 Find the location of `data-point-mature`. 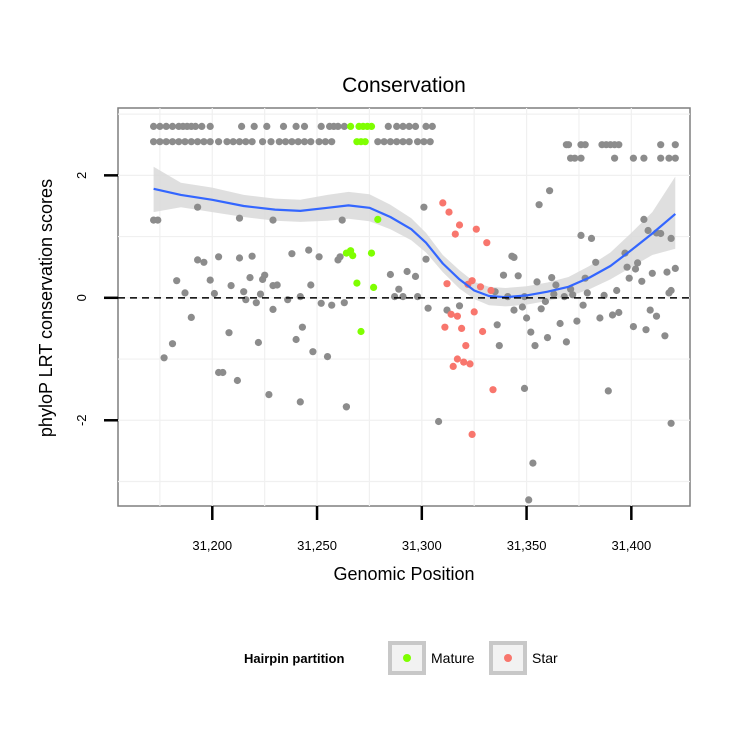

data-point-mature is located at coordinates (378, 219).